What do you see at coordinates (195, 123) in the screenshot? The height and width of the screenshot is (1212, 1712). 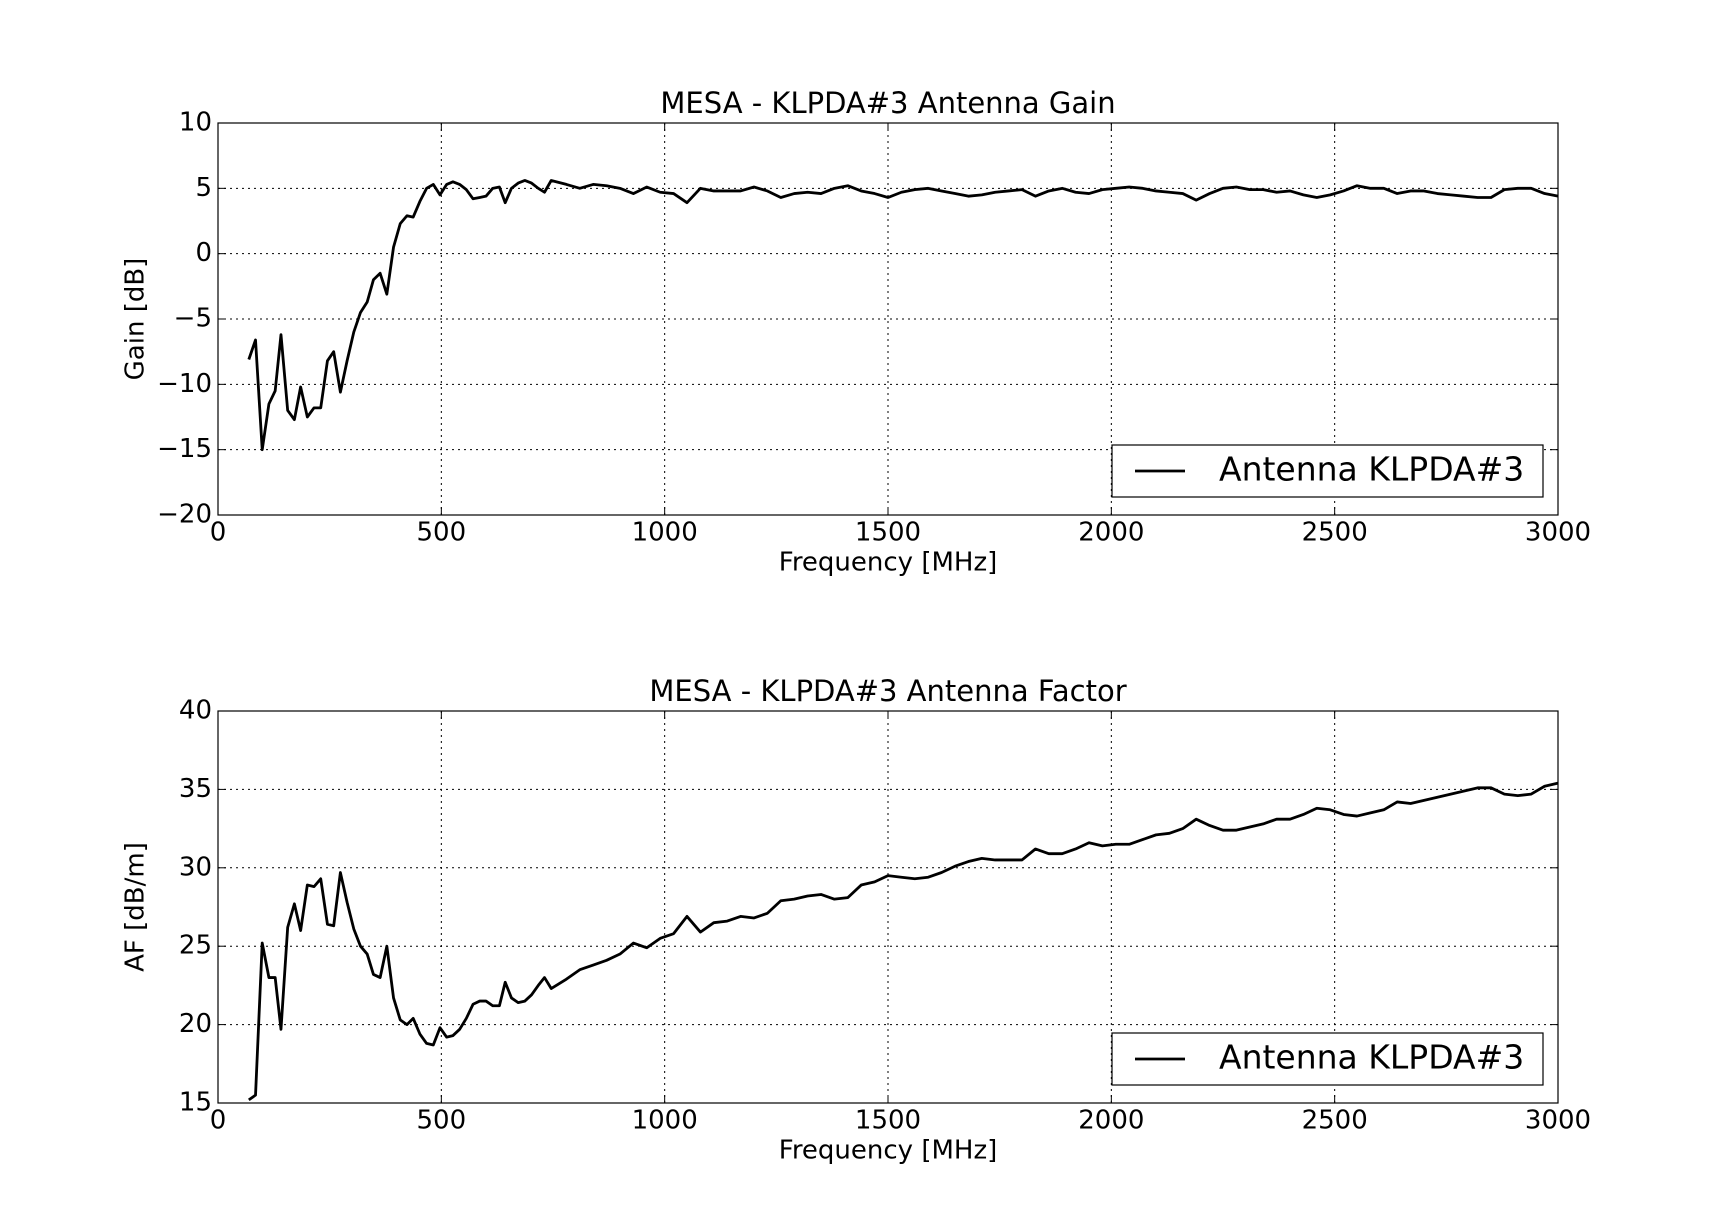 I see `y-tick-label: 10` at bounding box center [195, 123].